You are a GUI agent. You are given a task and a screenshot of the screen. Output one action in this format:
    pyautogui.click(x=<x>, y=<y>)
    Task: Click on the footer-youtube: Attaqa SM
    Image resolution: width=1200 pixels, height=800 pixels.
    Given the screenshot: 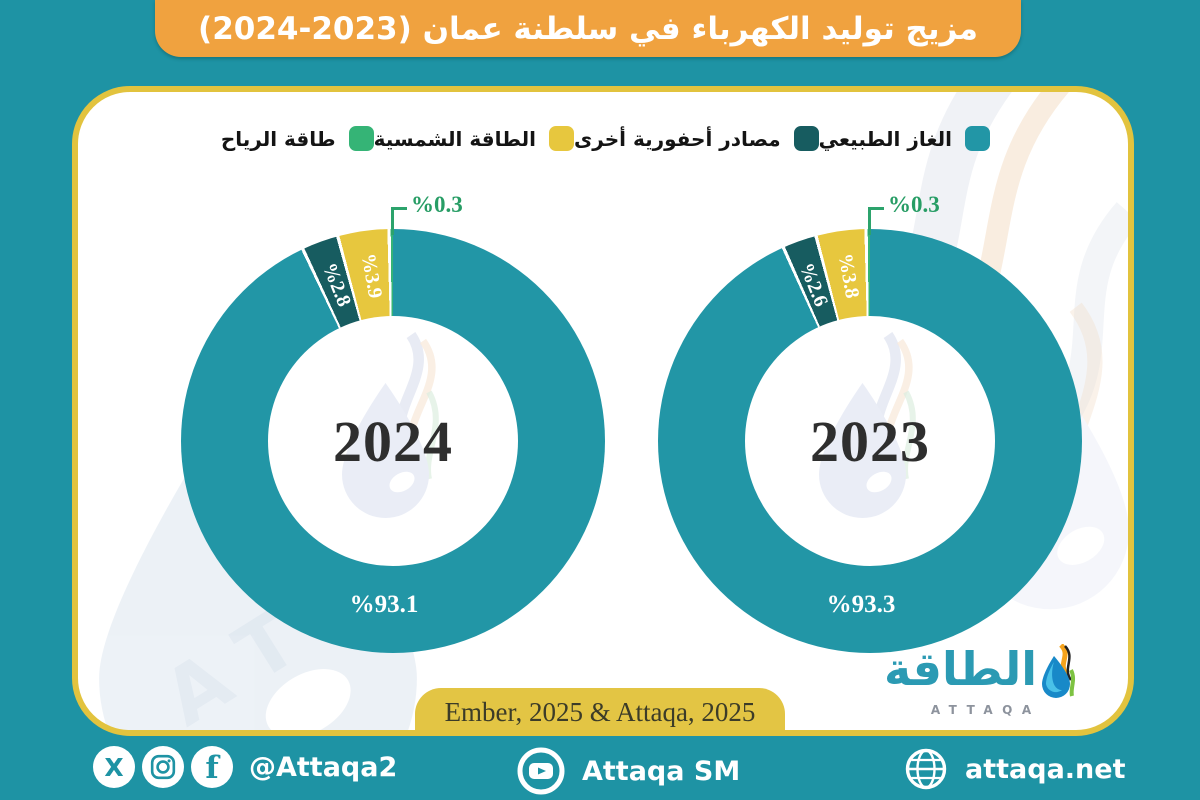 What is the action you would take?
    pyautogui.click(x=628, y=771)
    